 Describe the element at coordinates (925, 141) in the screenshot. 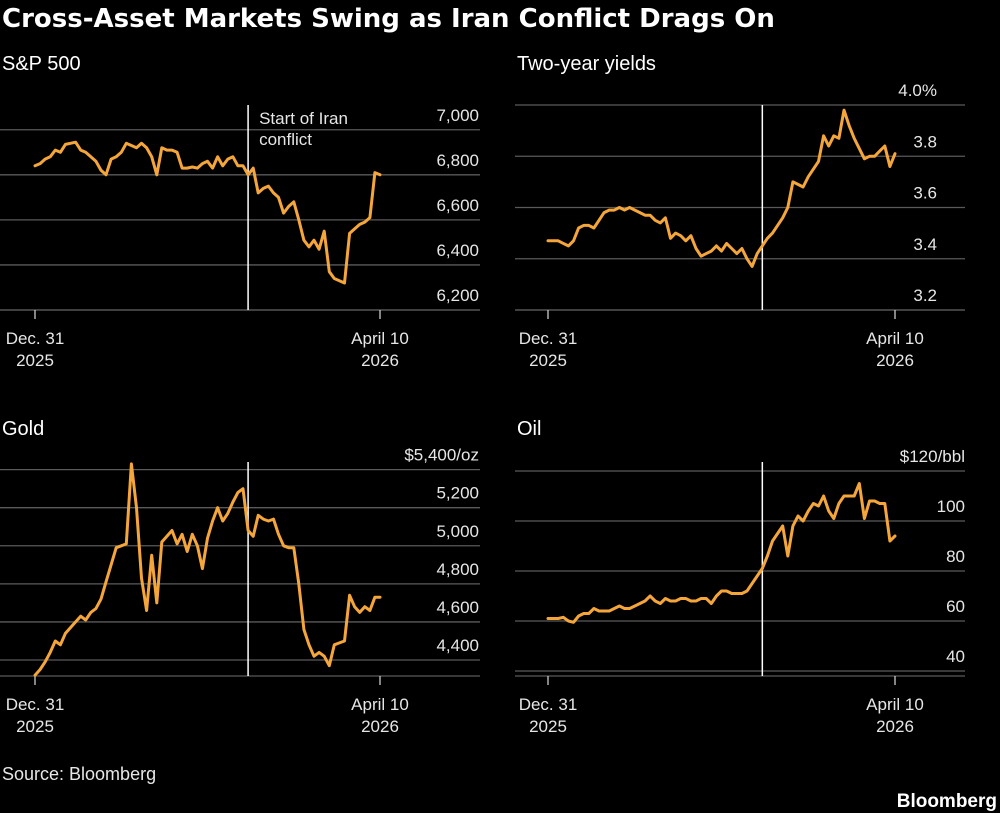

I see `y-tick-label: 3.8` at that location.